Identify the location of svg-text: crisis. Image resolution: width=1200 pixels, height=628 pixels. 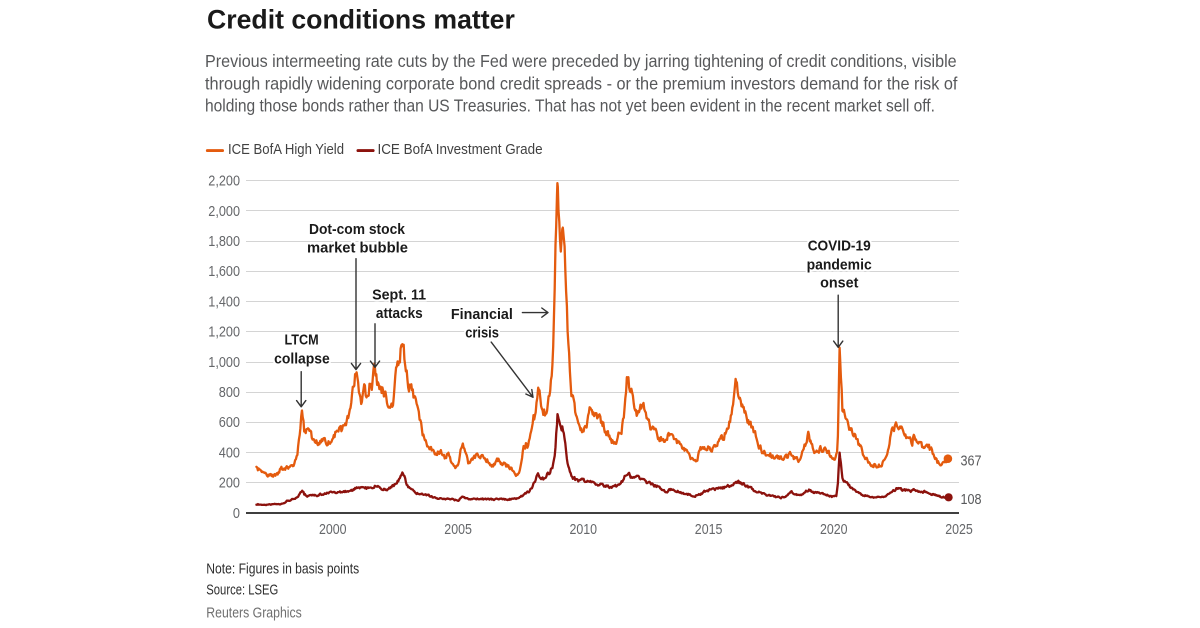
(482, 333).